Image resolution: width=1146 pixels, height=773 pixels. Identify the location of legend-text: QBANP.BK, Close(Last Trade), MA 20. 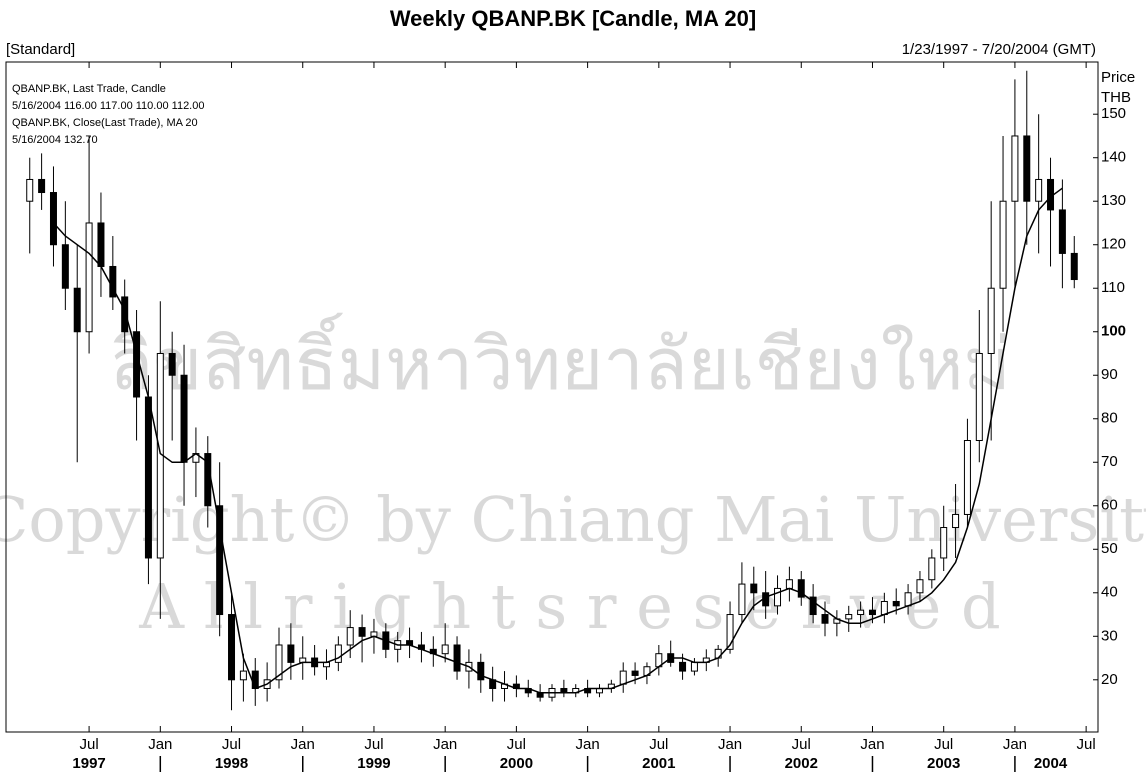
(105, 123).